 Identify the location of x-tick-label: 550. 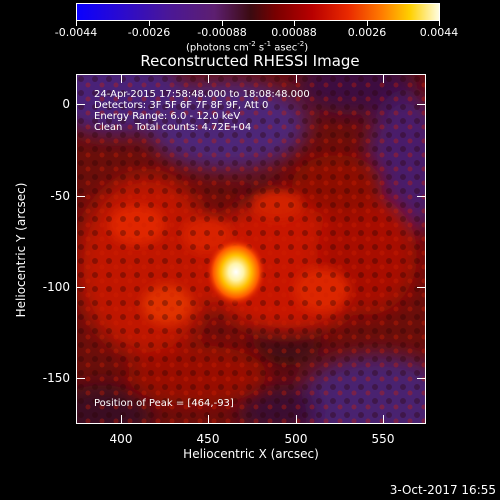
(383, 439).